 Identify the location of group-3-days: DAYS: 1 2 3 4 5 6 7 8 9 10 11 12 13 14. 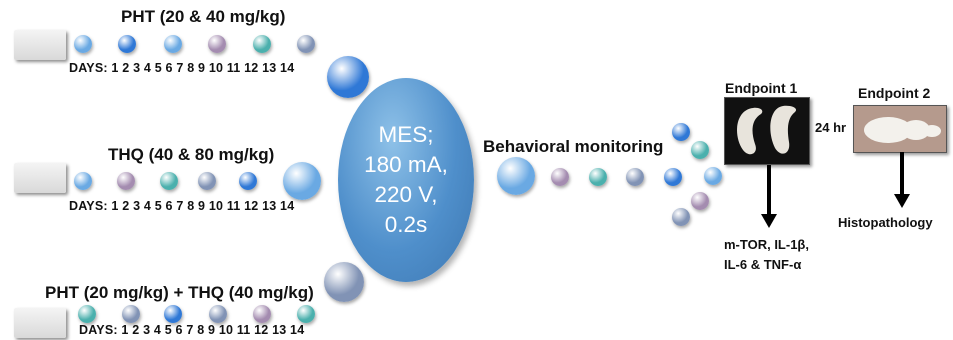
(192, 330).